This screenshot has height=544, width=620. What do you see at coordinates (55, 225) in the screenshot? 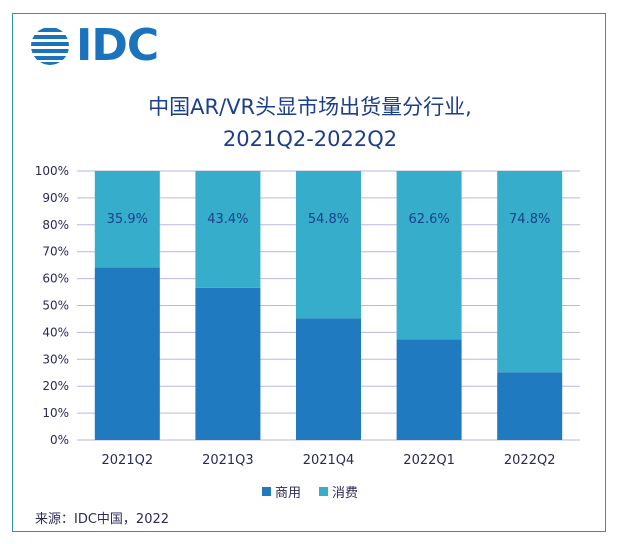
I see `y-tick-label: 80%` at bounding box center [55, 225].